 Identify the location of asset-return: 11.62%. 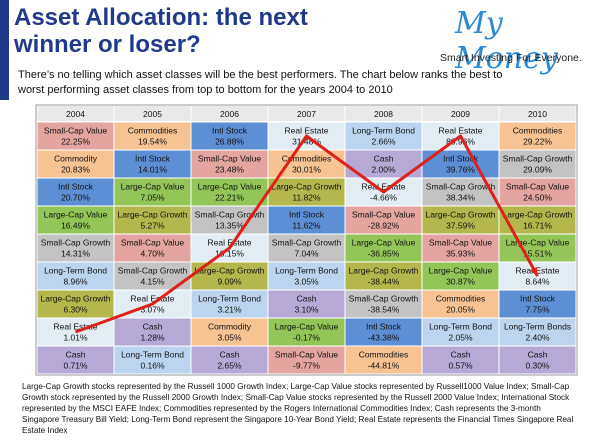
(306, 225).